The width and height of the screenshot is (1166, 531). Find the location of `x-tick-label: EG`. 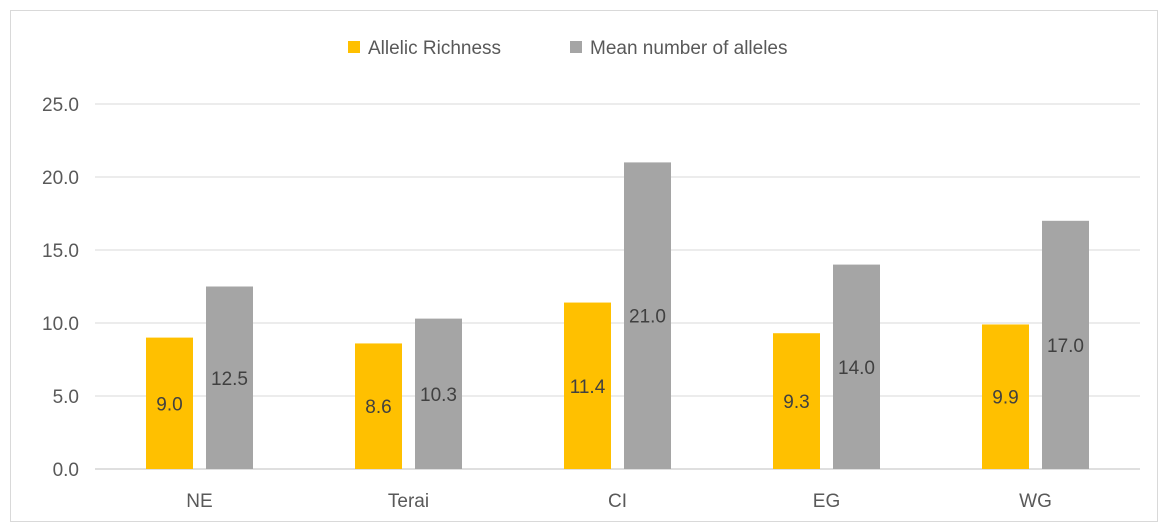

x-tick-label: EG is located at coordinates (826, 501).